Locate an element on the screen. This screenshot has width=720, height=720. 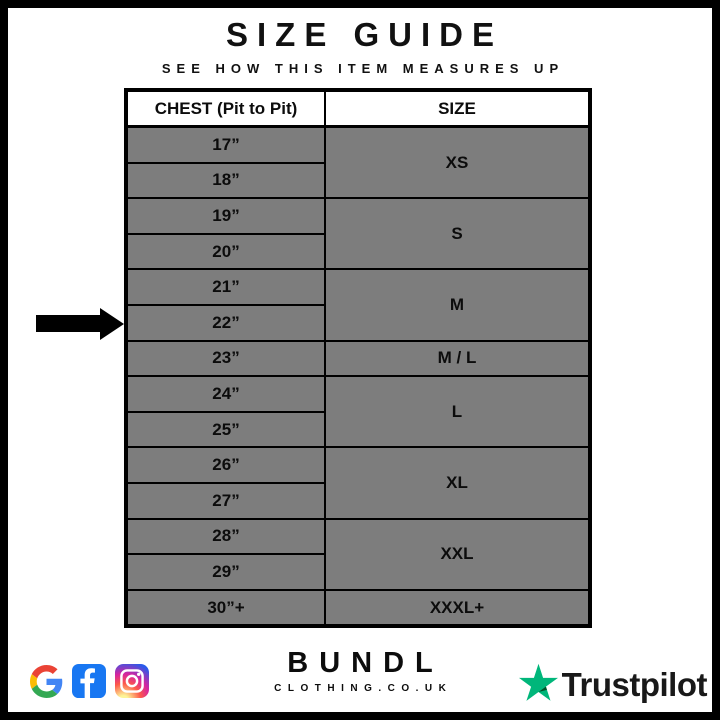
social-icons is located at coordinates (89, 681).